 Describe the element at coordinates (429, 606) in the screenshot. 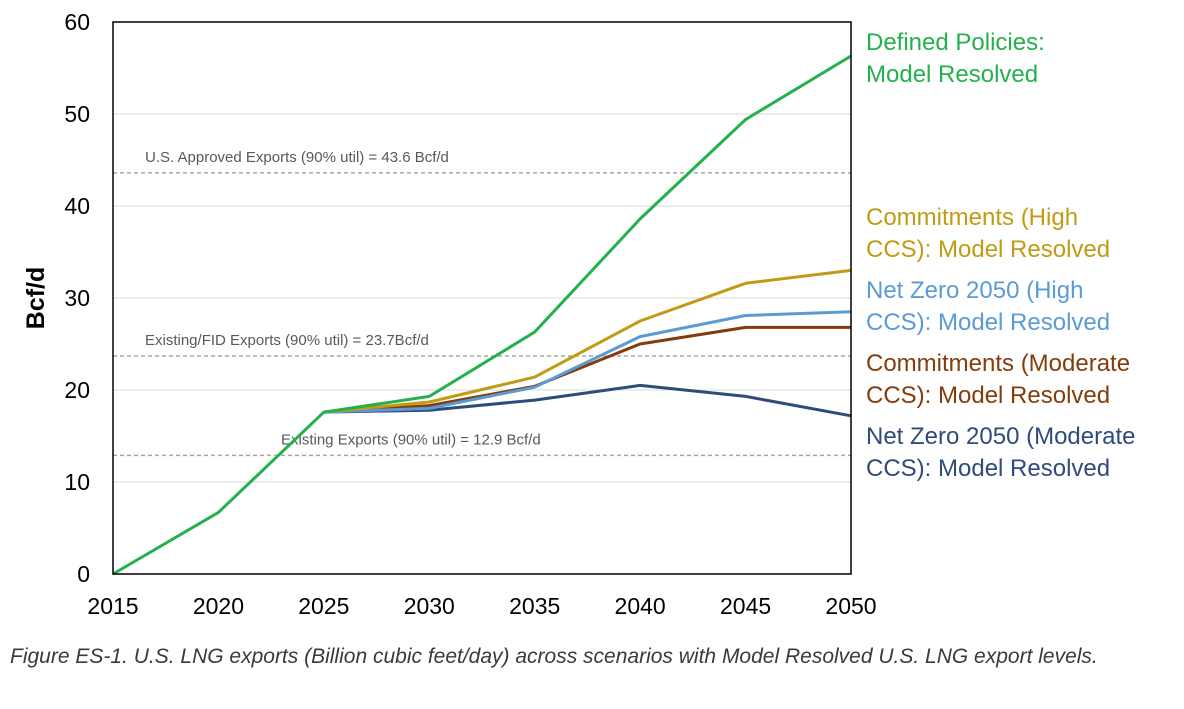

I see `x-tick-label: 2030` at that location.